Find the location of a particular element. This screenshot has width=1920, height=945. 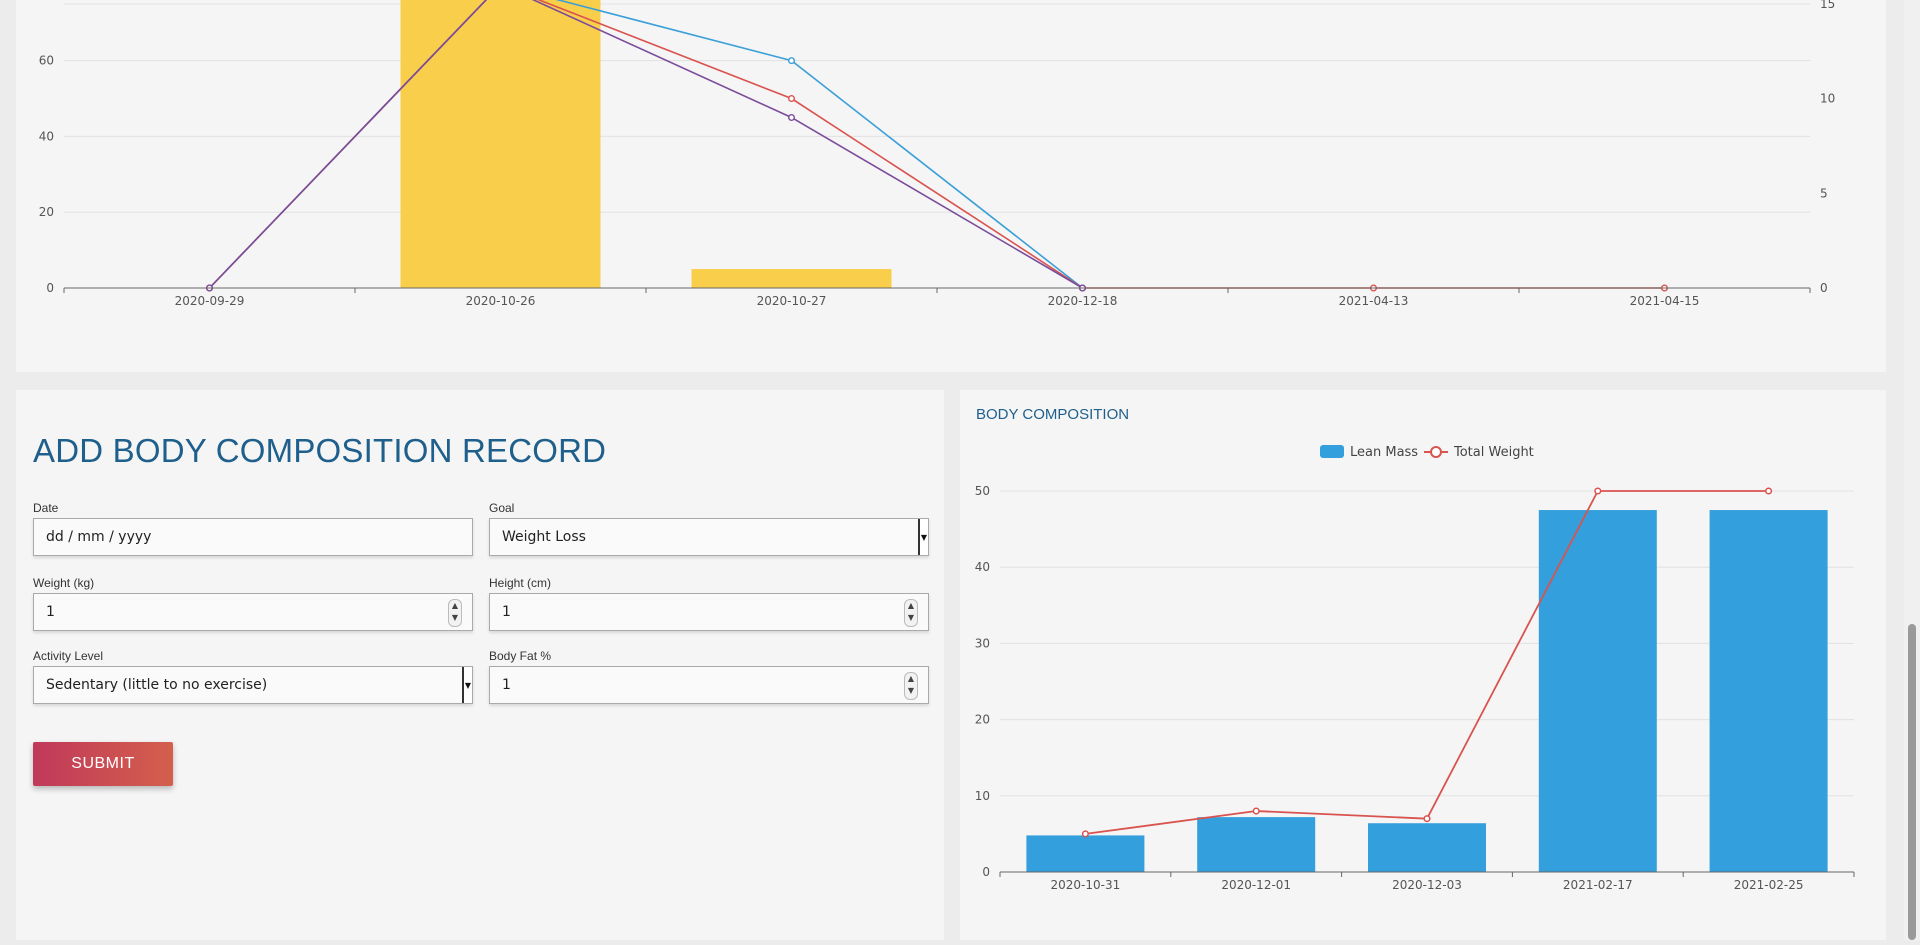

x-tick-label: 2021-02-25 is located at coordinates (1769, 885).